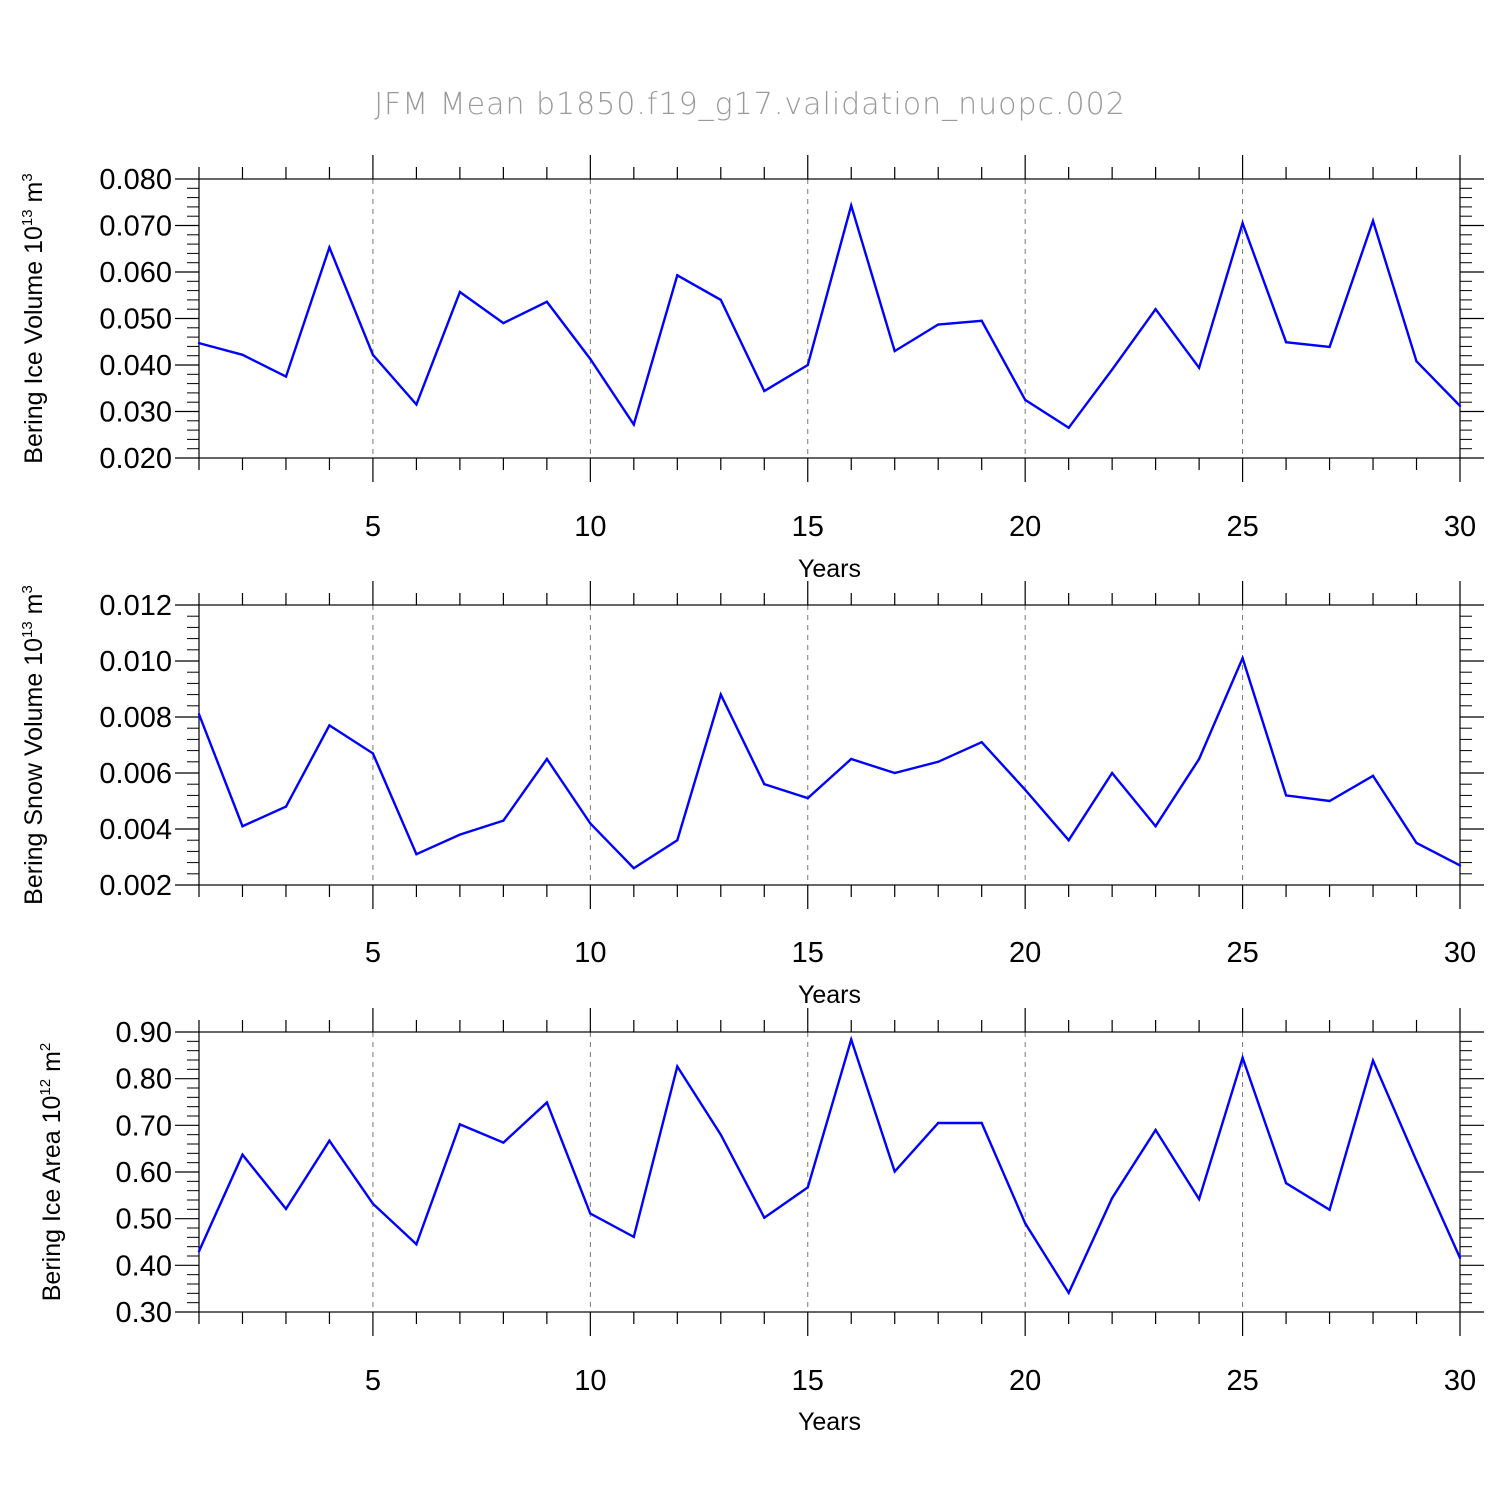 Image resolution: width=1500 pixels, height=1500 pixels. Describe the element at coordinates (144, 1173) in the screenshot. I see `y-tick-label: 0.60` at that location.